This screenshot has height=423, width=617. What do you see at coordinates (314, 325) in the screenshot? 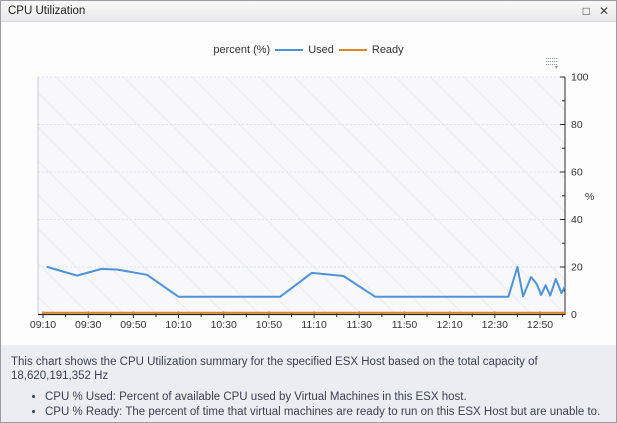
I see `x-tick-label: 11:10` at bounding box center [314, 325].